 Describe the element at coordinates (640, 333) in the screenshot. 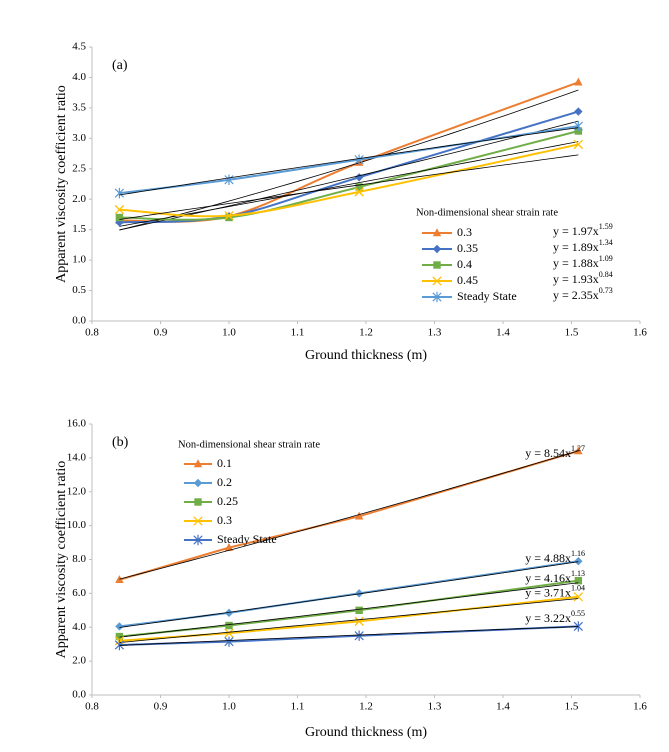

I see `x-tick-label: 1.6` at that location.